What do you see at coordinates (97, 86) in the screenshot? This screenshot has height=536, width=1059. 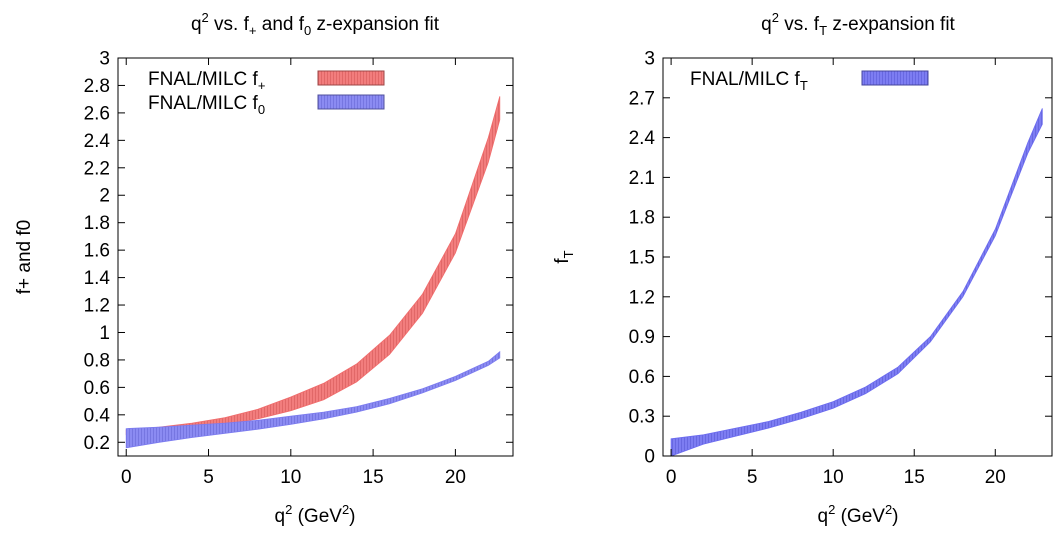 I see `y-tick-label: 2.8` at bounding box center [97, 86].